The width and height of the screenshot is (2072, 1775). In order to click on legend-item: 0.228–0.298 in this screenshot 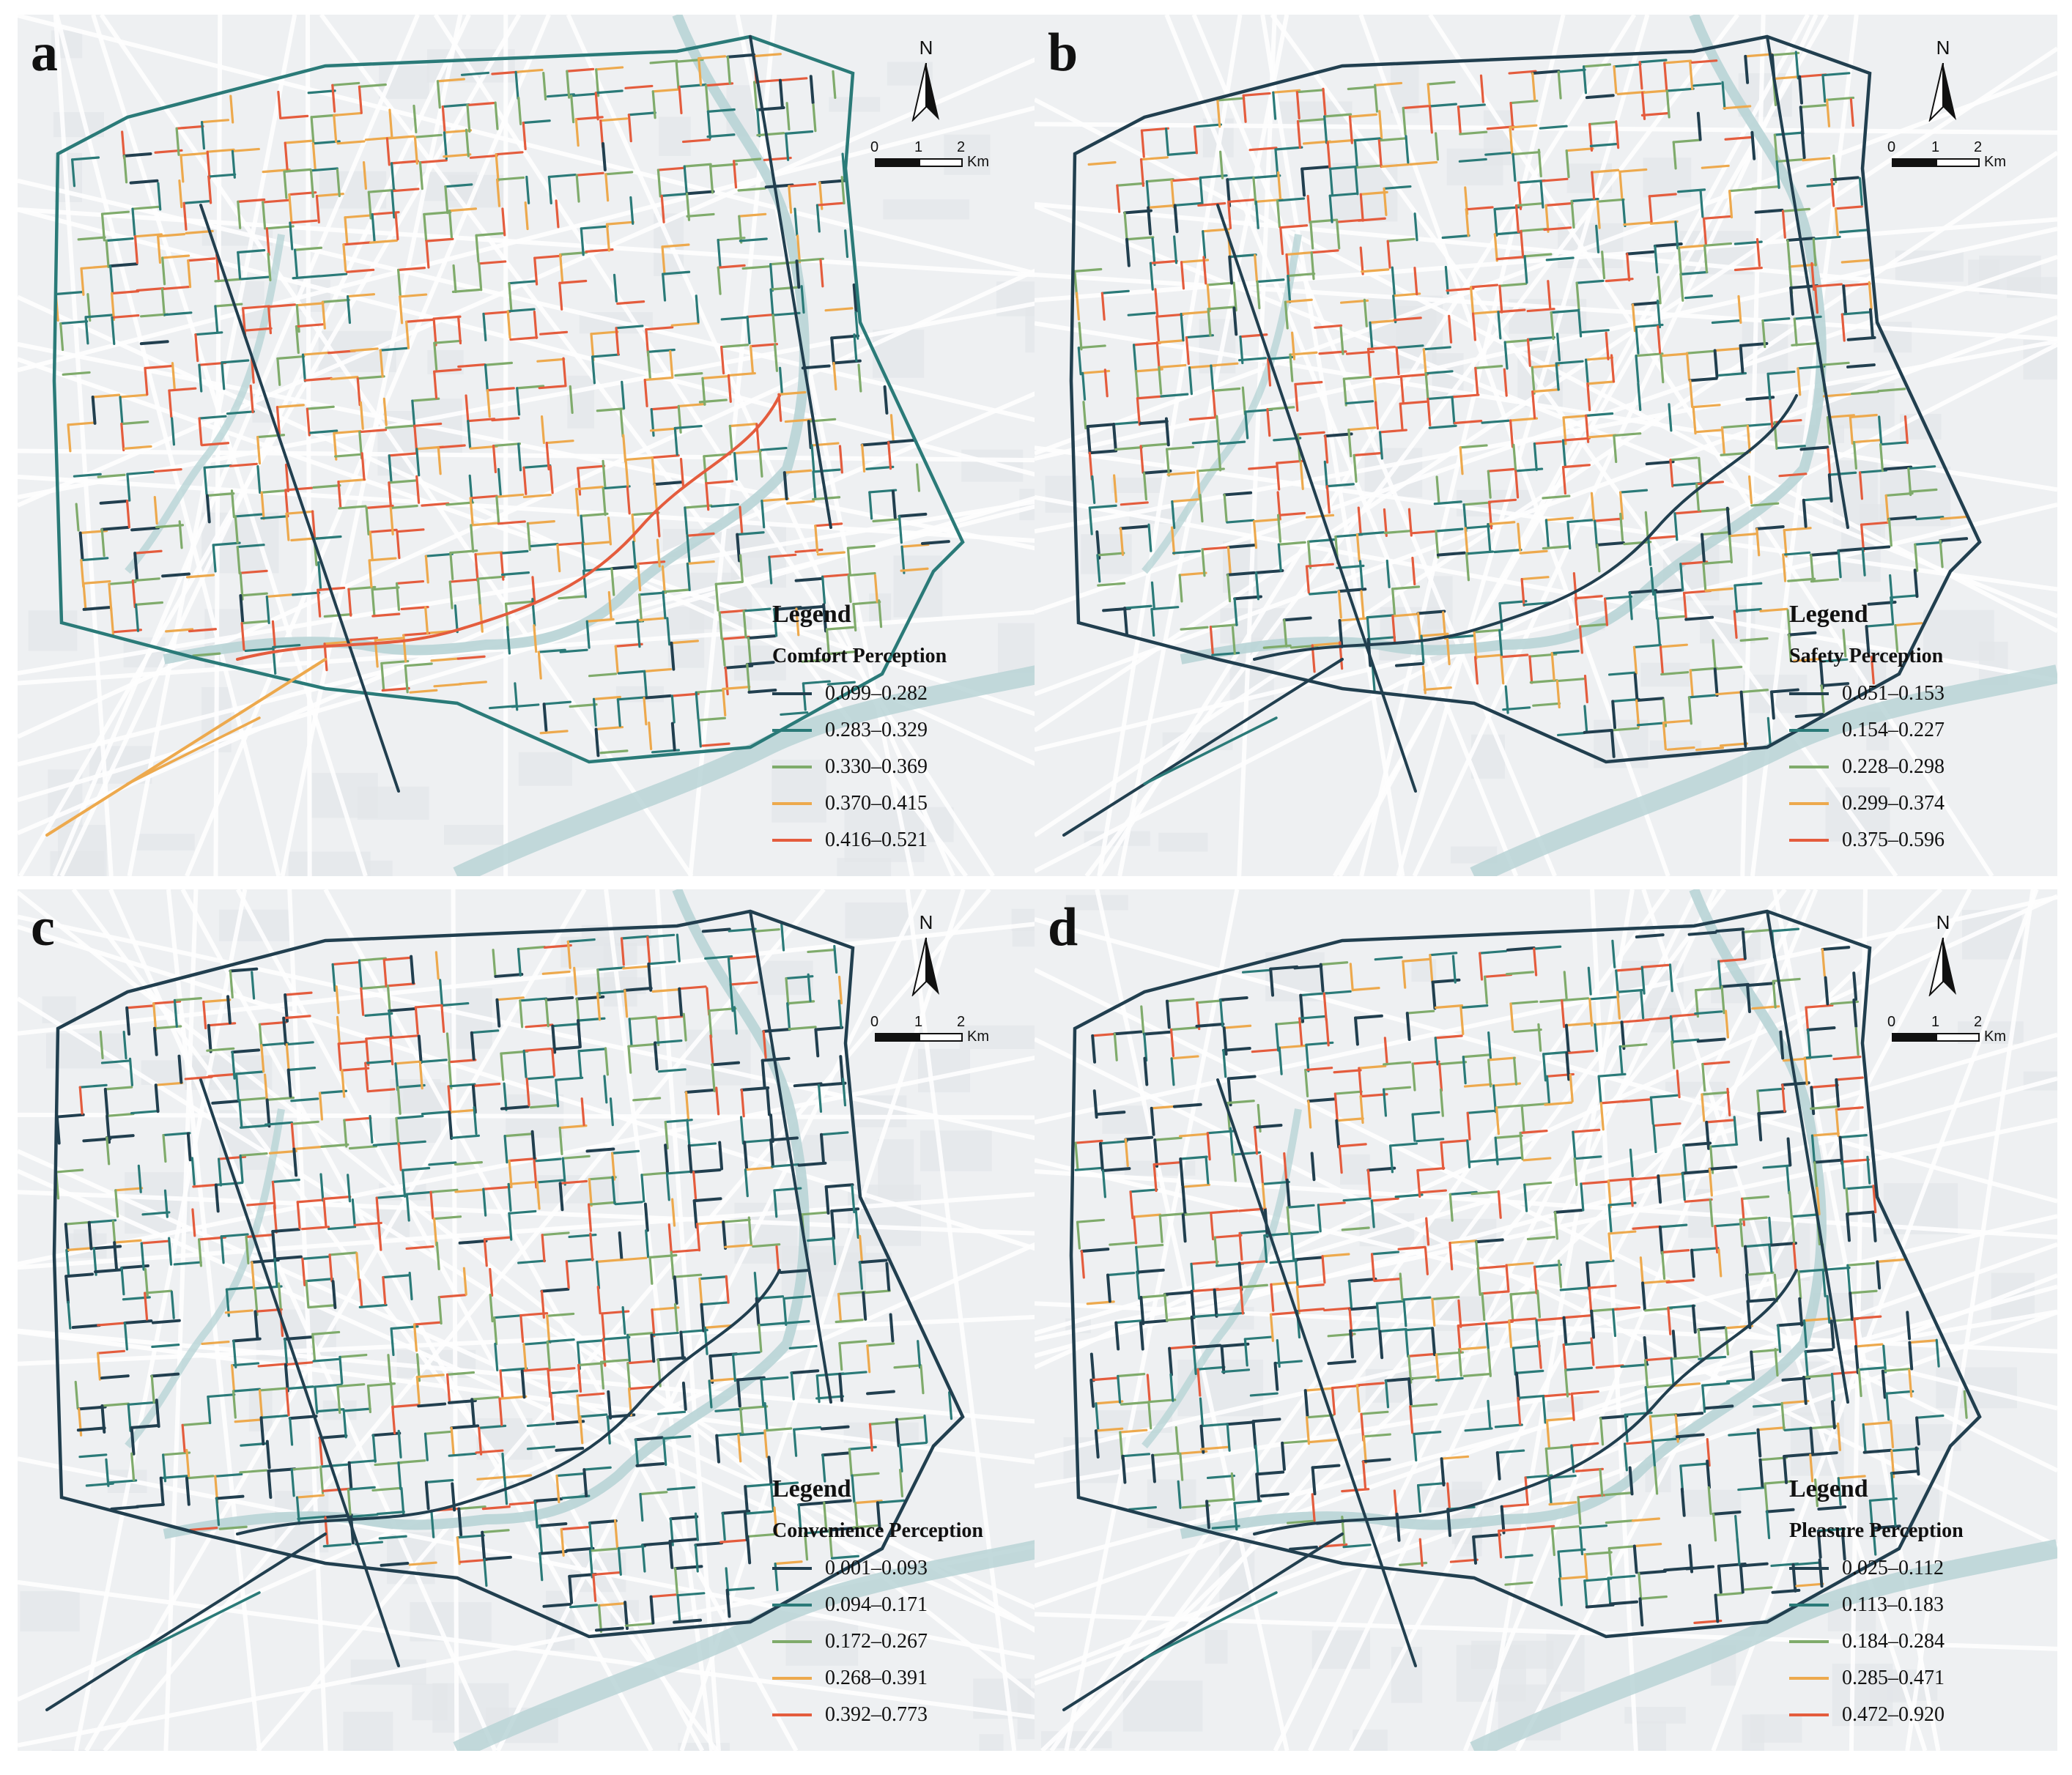, I will do `click(1914, 767)`.